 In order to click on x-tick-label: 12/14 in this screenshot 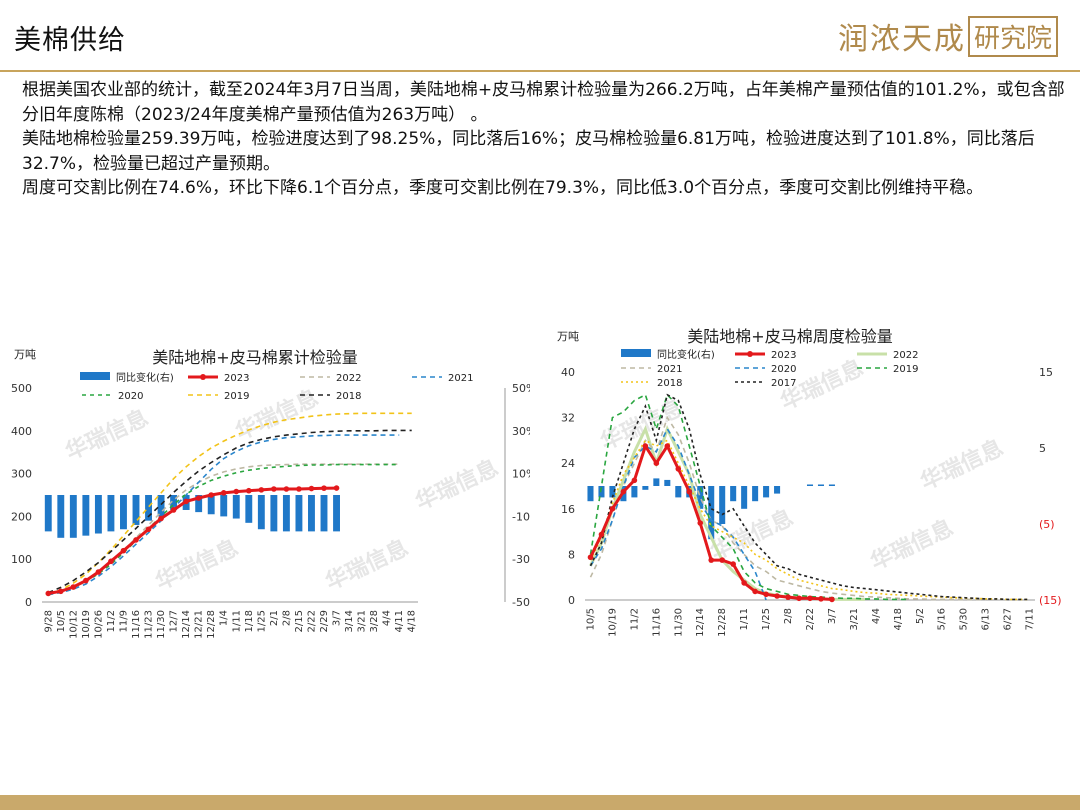, I will do `click(700, 622)`.